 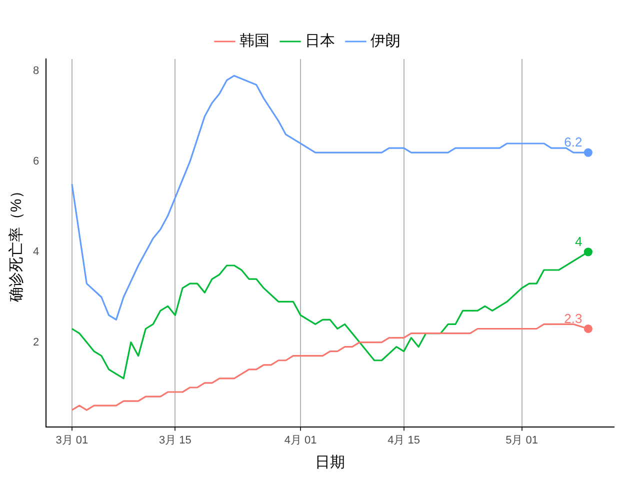 I want to click on annotation: 4, so click(x=578, y=242).